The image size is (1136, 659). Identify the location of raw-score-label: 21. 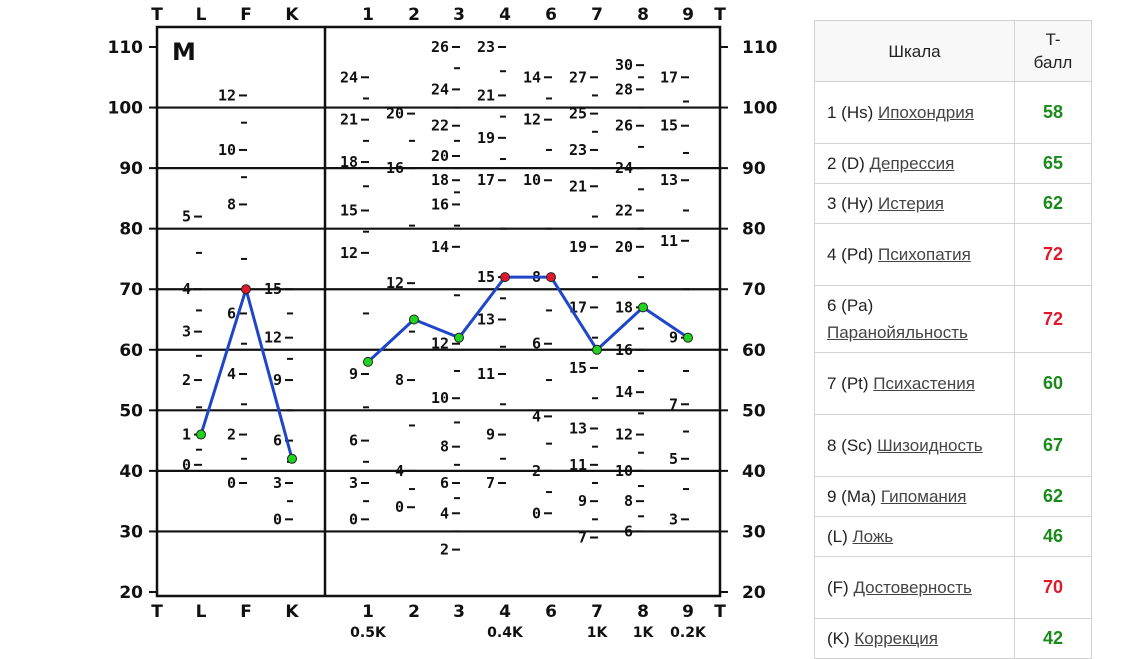
(349, 120).